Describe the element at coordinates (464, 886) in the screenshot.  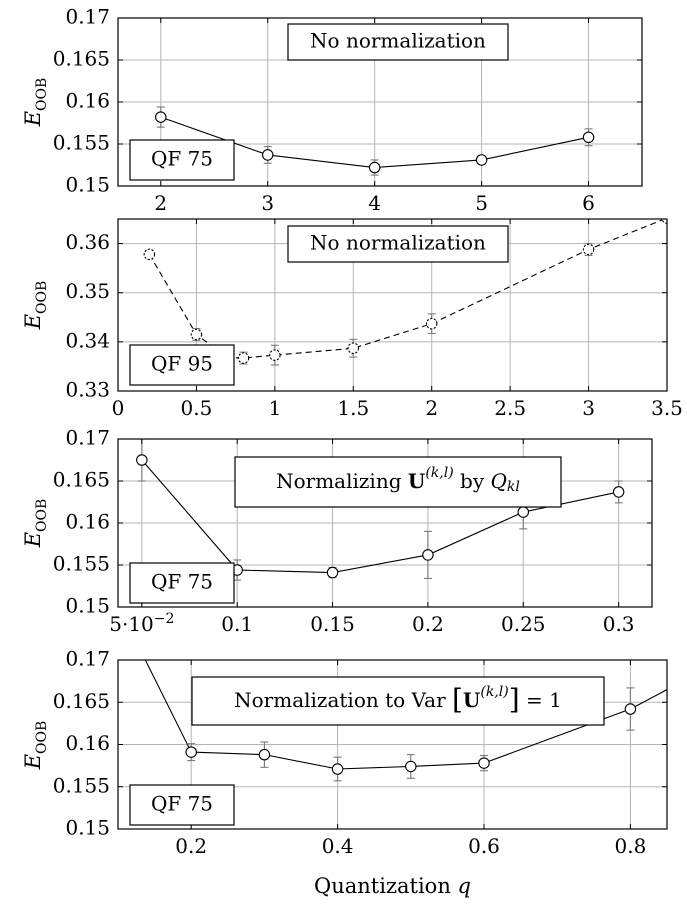
I see `x-axis-title-variable: q` at that location.